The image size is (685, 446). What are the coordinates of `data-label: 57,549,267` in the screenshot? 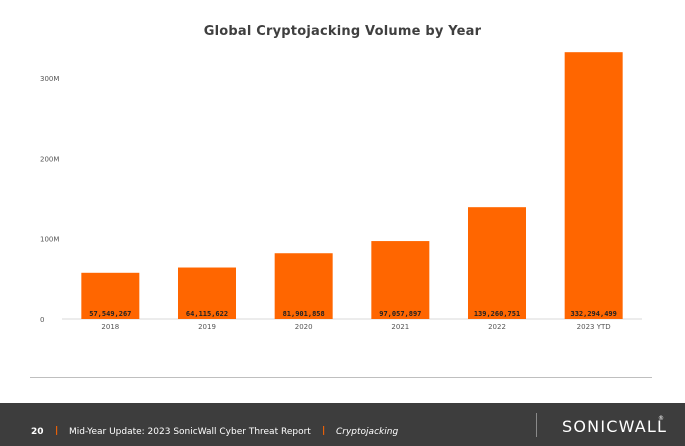 It's located at (110, 314).